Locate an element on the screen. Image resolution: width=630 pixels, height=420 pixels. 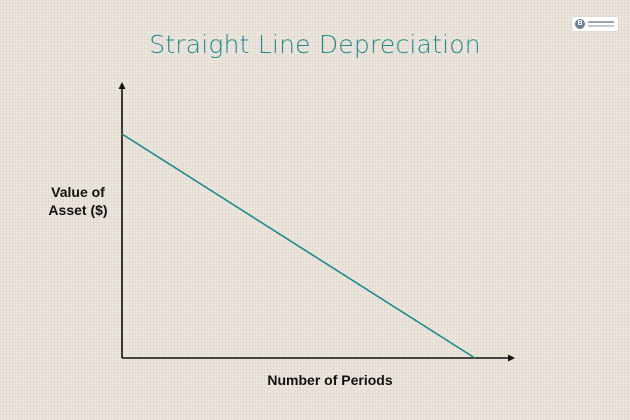
x-axis-label: Number of Periods is located at coordinates (330, 380).